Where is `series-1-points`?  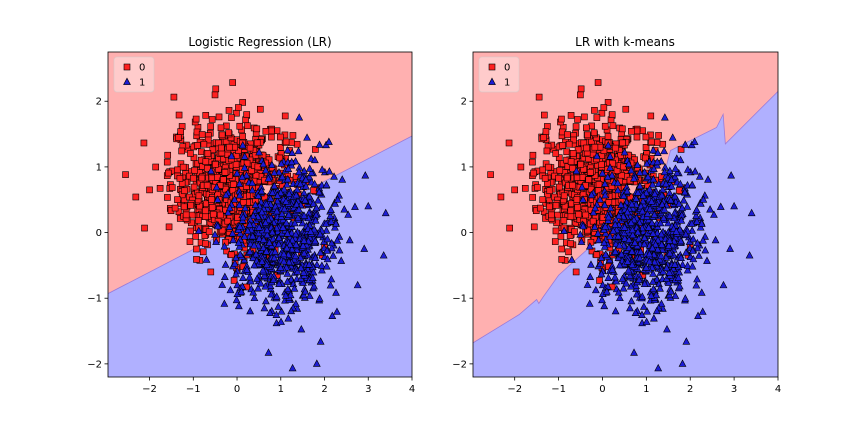 series-1-points is located at coordinates (658, 242).